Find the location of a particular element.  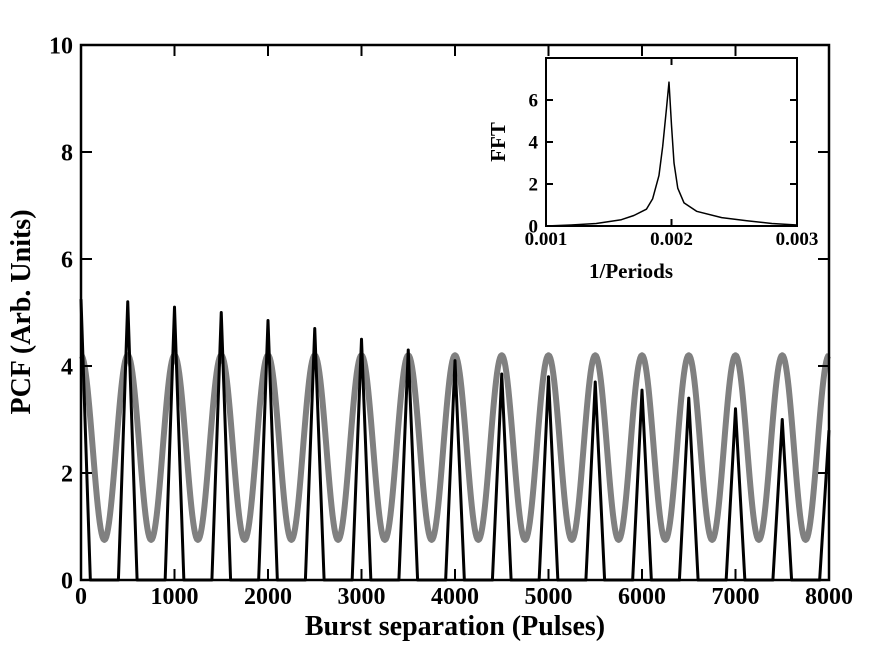

x-tick-label: 2000 is located at coordinates (268, 597).